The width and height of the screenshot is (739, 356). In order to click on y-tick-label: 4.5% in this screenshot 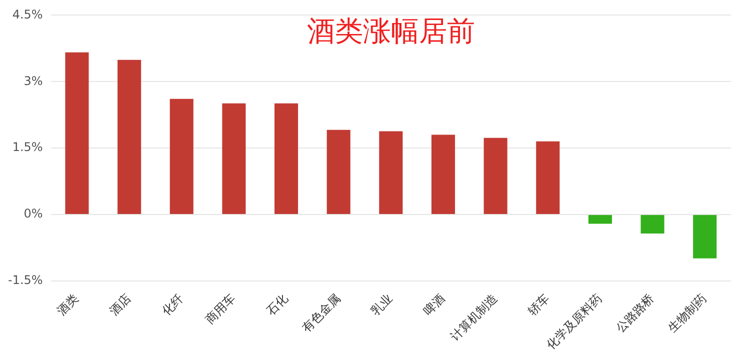, I will do `click(27, 14)`.